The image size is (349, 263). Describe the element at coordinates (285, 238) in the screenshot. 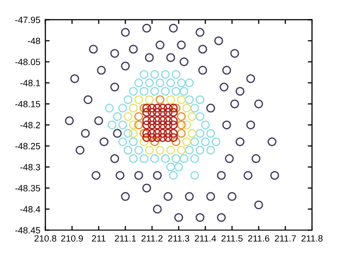

I see `x-tick-label: 211.7` at that location.